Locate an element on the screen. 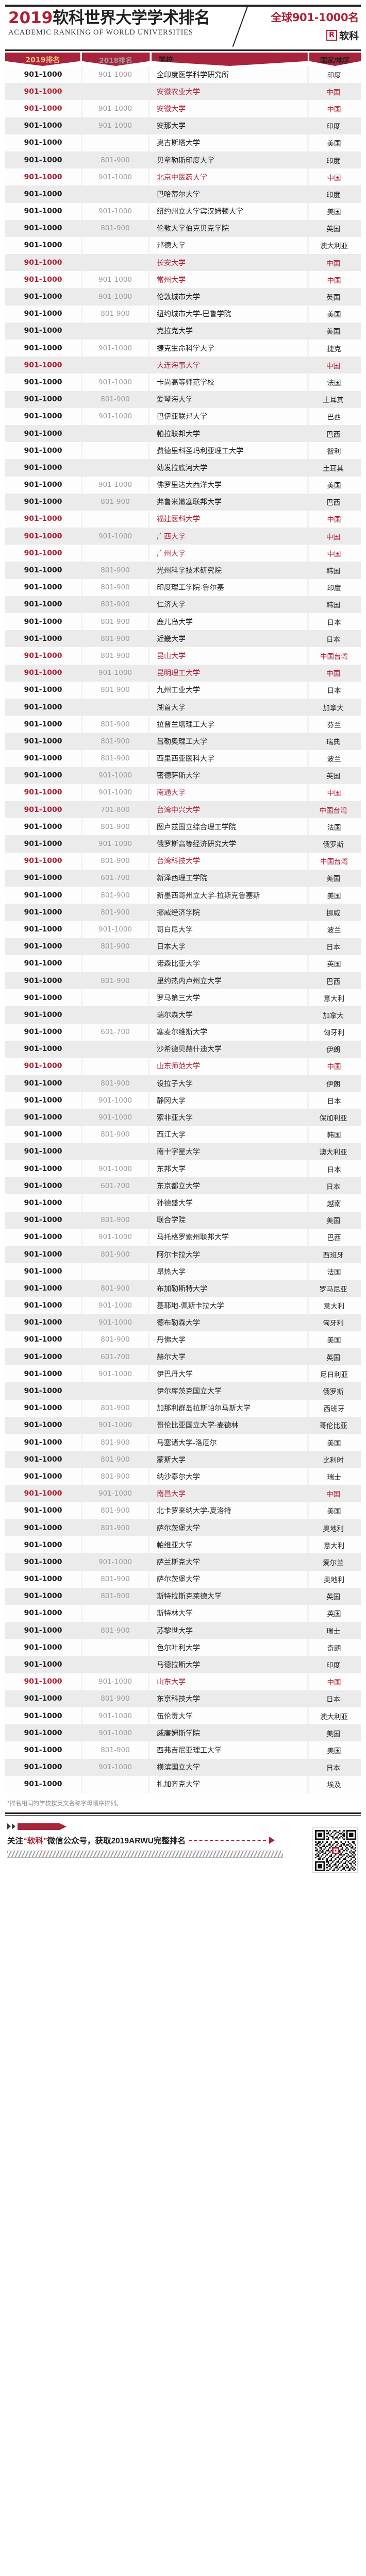 The image size is (366, 2576). cell-school-name: 新墨西哥州立大学-拉斯克鲁塞斯 is located at coordinates (228, 895).